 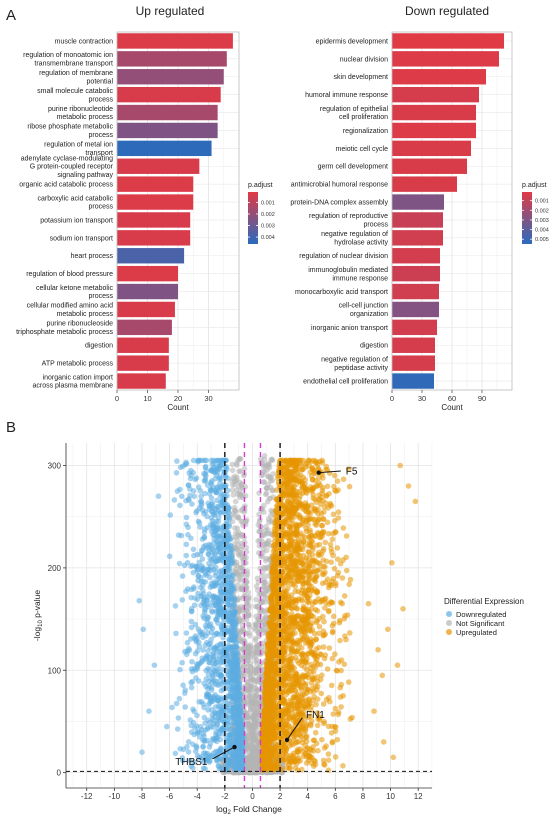 What do you see at coordinates (349, 328) in the screenshot?
I see `category-label: inorganic anion transport` at bounding box center [349, 328].